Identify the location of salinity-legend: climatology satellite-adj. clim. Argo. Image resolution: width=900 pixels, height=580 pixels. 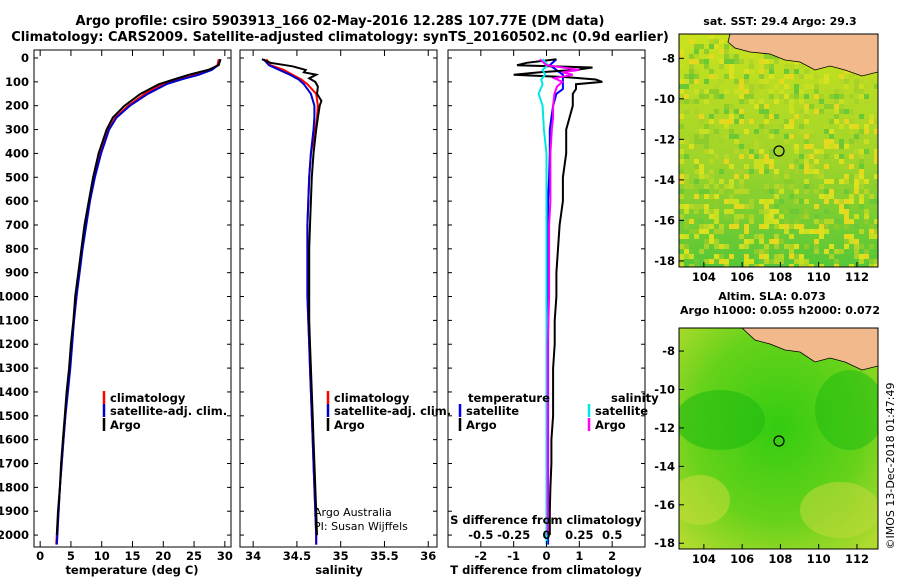
(388, 411).